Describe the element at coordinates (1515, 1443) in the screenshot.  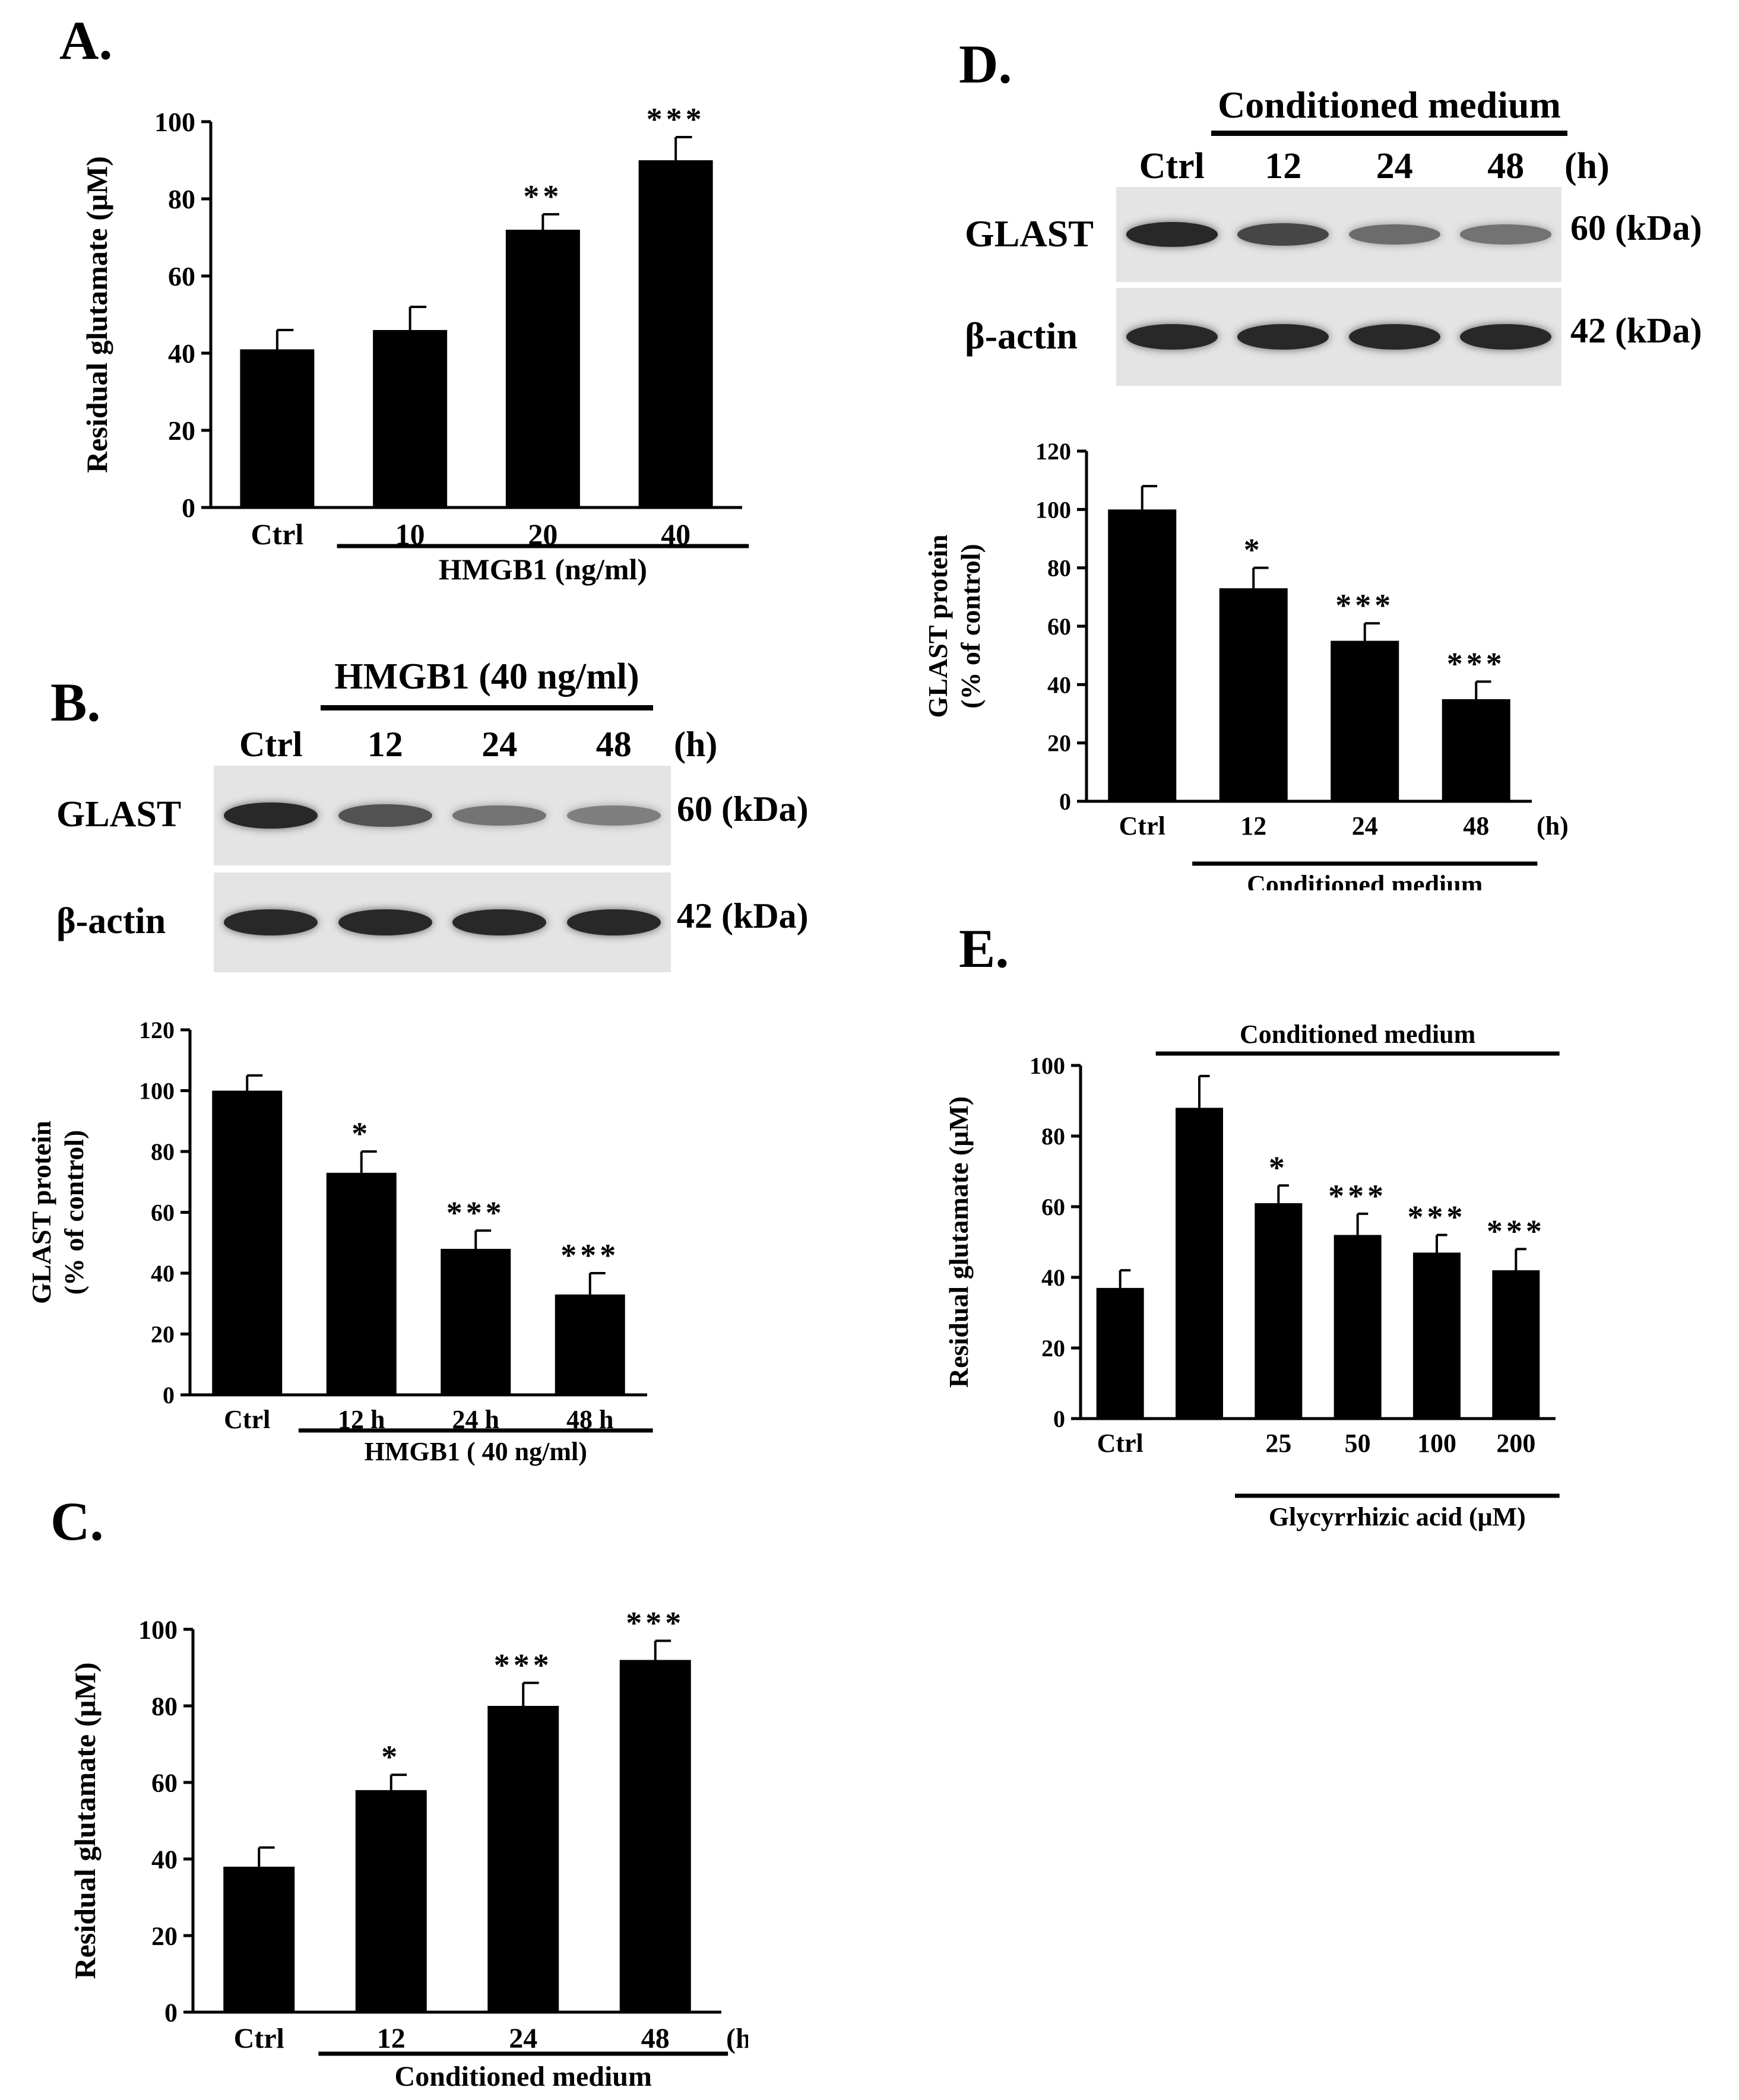
I see `x-category-label: 200` at that location.